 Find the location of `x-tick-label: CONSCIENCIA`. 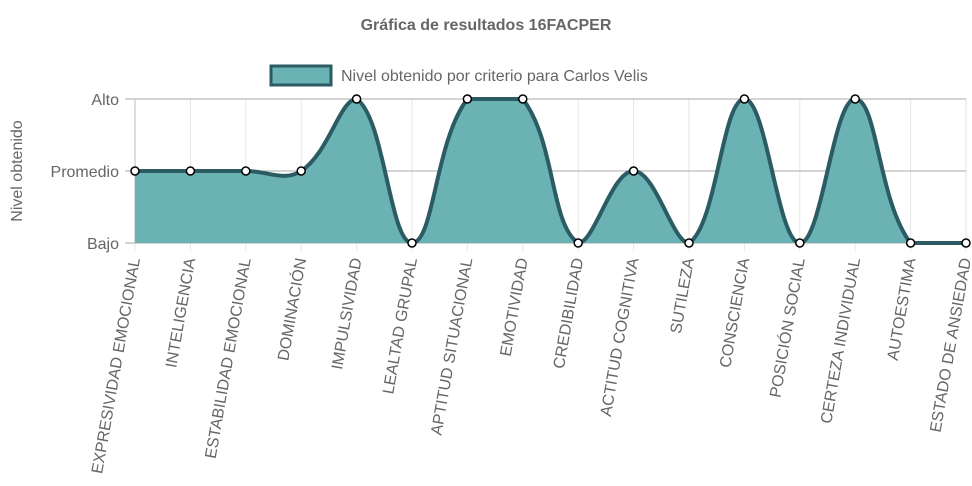

x-tick-label: CONSCIENCIA is located at coordinates (735, 312).